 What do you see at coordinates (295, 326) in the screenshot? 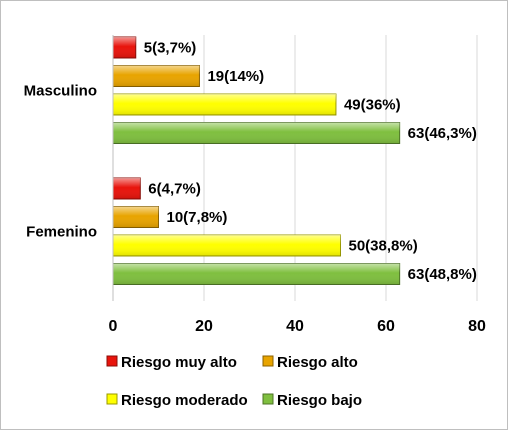
I see `x-tick-label: 40` at bounding box center [295, 326].